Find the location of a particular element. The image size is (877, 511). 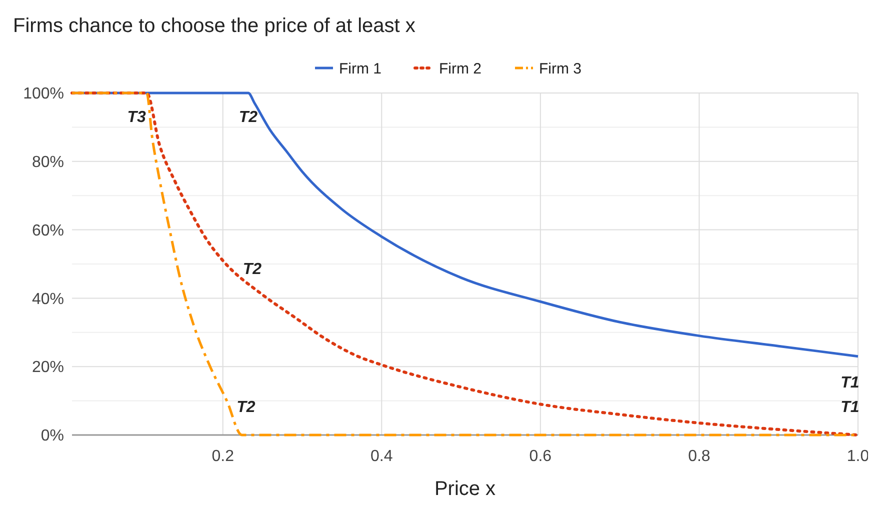

legend-label: Firm 3 is located at coordinates (560, 69).